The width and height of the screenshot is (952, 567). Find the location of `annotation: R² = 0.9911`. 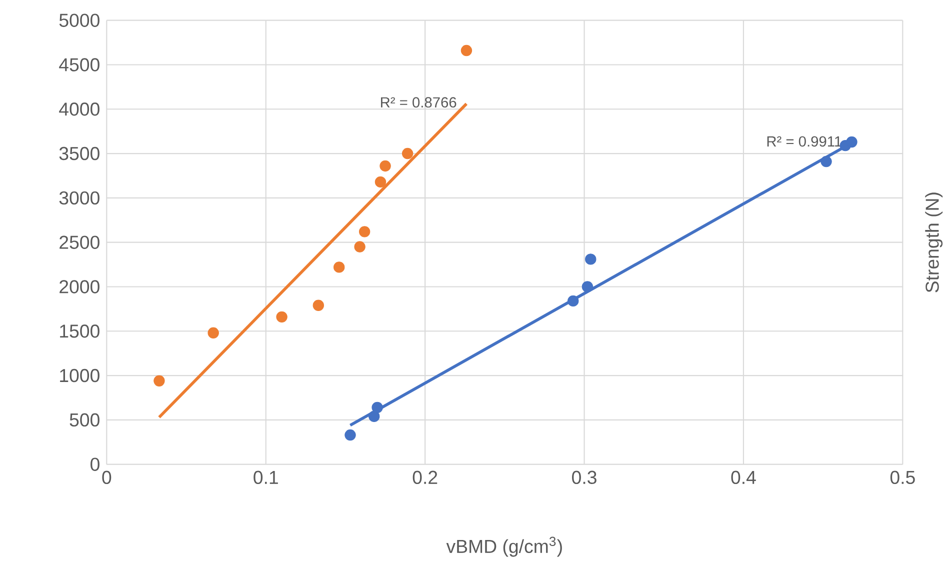

annotation: R² = 0.9911 is located at coordinates (804, 141).